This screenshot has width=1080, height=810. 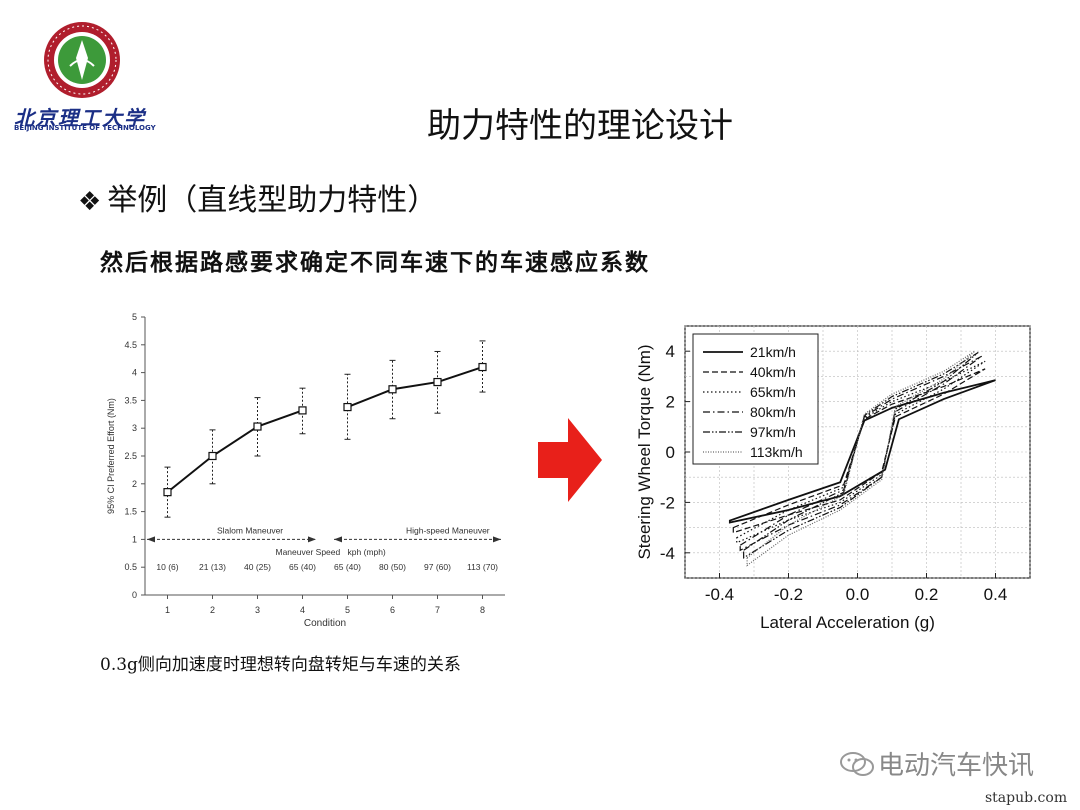 What do you see at coordinates (130, 400) in the screenshot?
I see `y-tick-label: 3.5` at bounding box center [130, 400].